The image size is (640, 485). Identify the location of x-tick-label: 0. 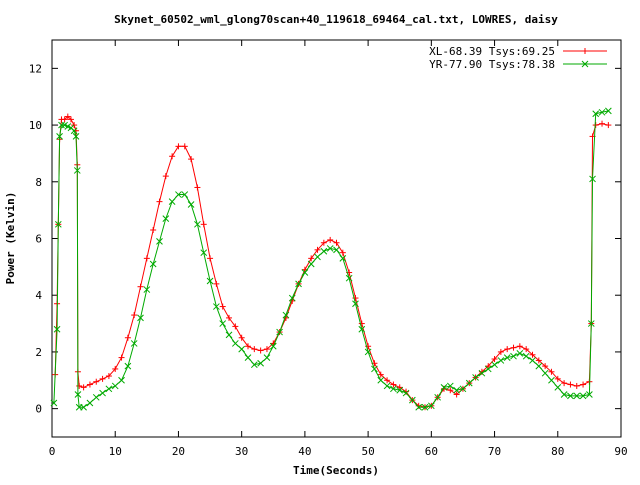
(52, 451).